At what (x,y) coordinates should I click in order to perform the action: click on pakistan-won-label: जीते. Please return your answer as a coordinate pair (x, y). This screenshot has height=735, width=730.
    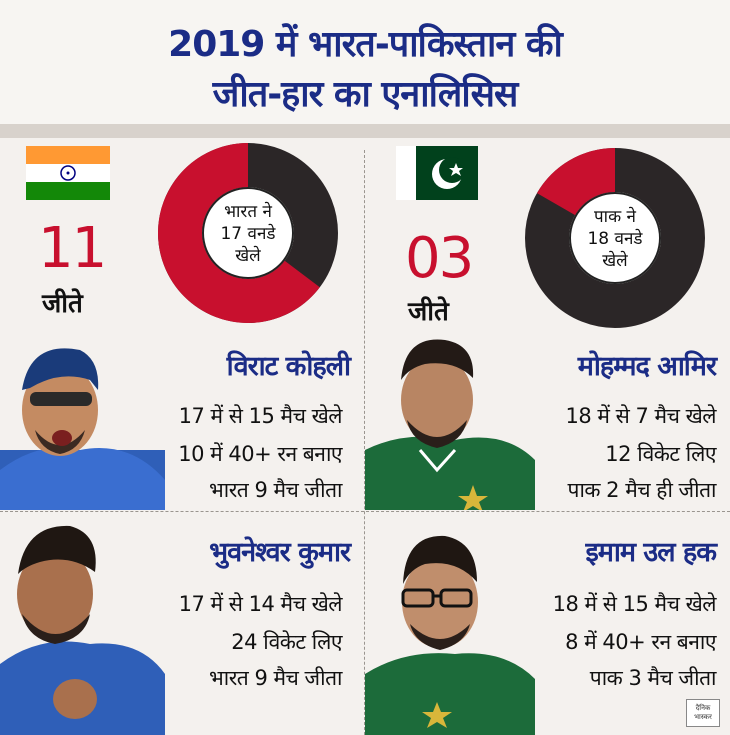
    Looking at the image, I should click on (428, 312).